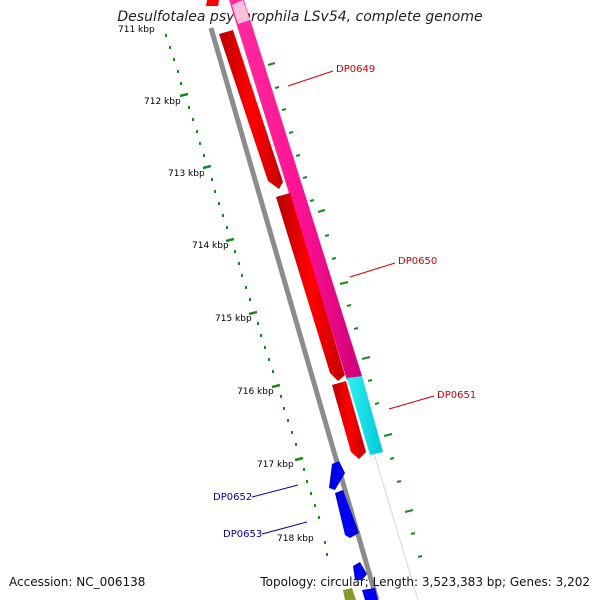  I want to click on gene-label-dp0651: DP0651, so click(456, 395).